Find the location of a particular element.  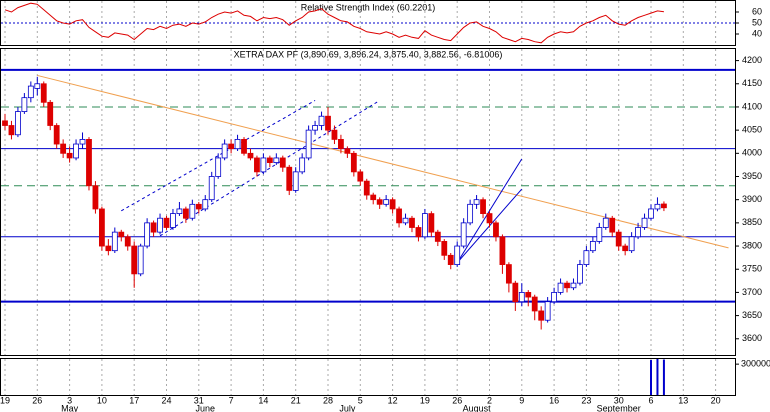

volume-tick-label: 300000 is located at coordinates (755, 364).